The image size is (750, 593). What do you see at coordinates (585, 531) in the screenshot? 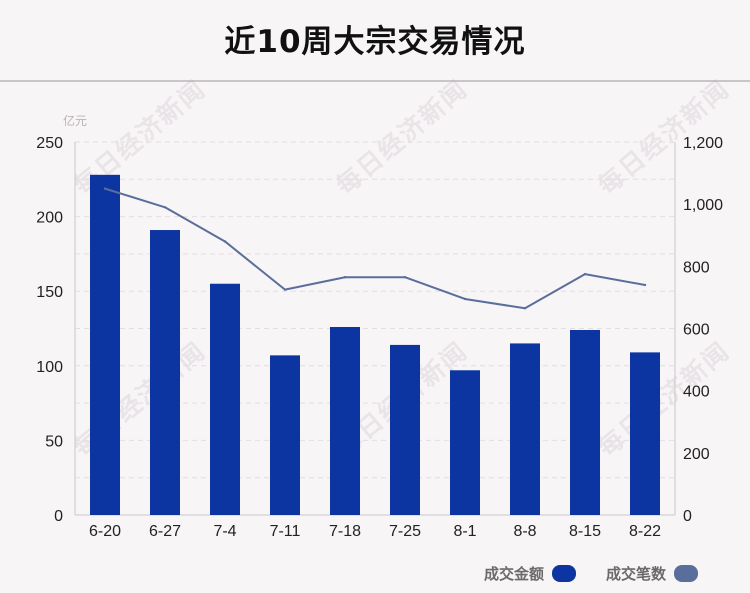
I see `x-tick-label: 8-15` at bounding box center [585, 531].